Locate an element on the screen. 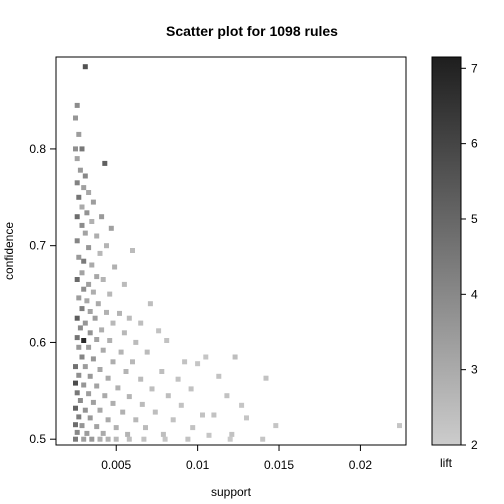 This screenshot has height=504, width=504. color-scale-tick-label: 3 is located at coordinates (474, 370).